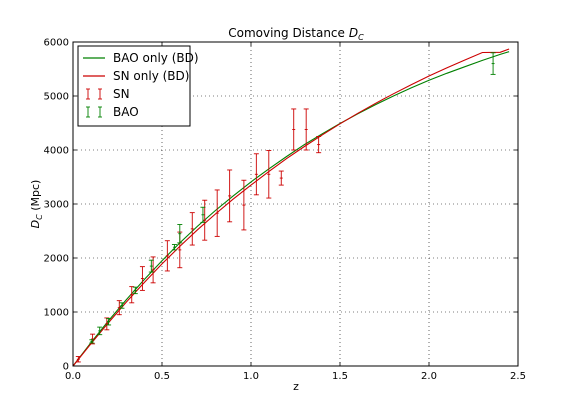 The image size is (581, 411). What do you see at coordinates (286, 33) in the screenshot?
I see `chart-title-text: Comoving Distance` at bounding box center [286, 33].